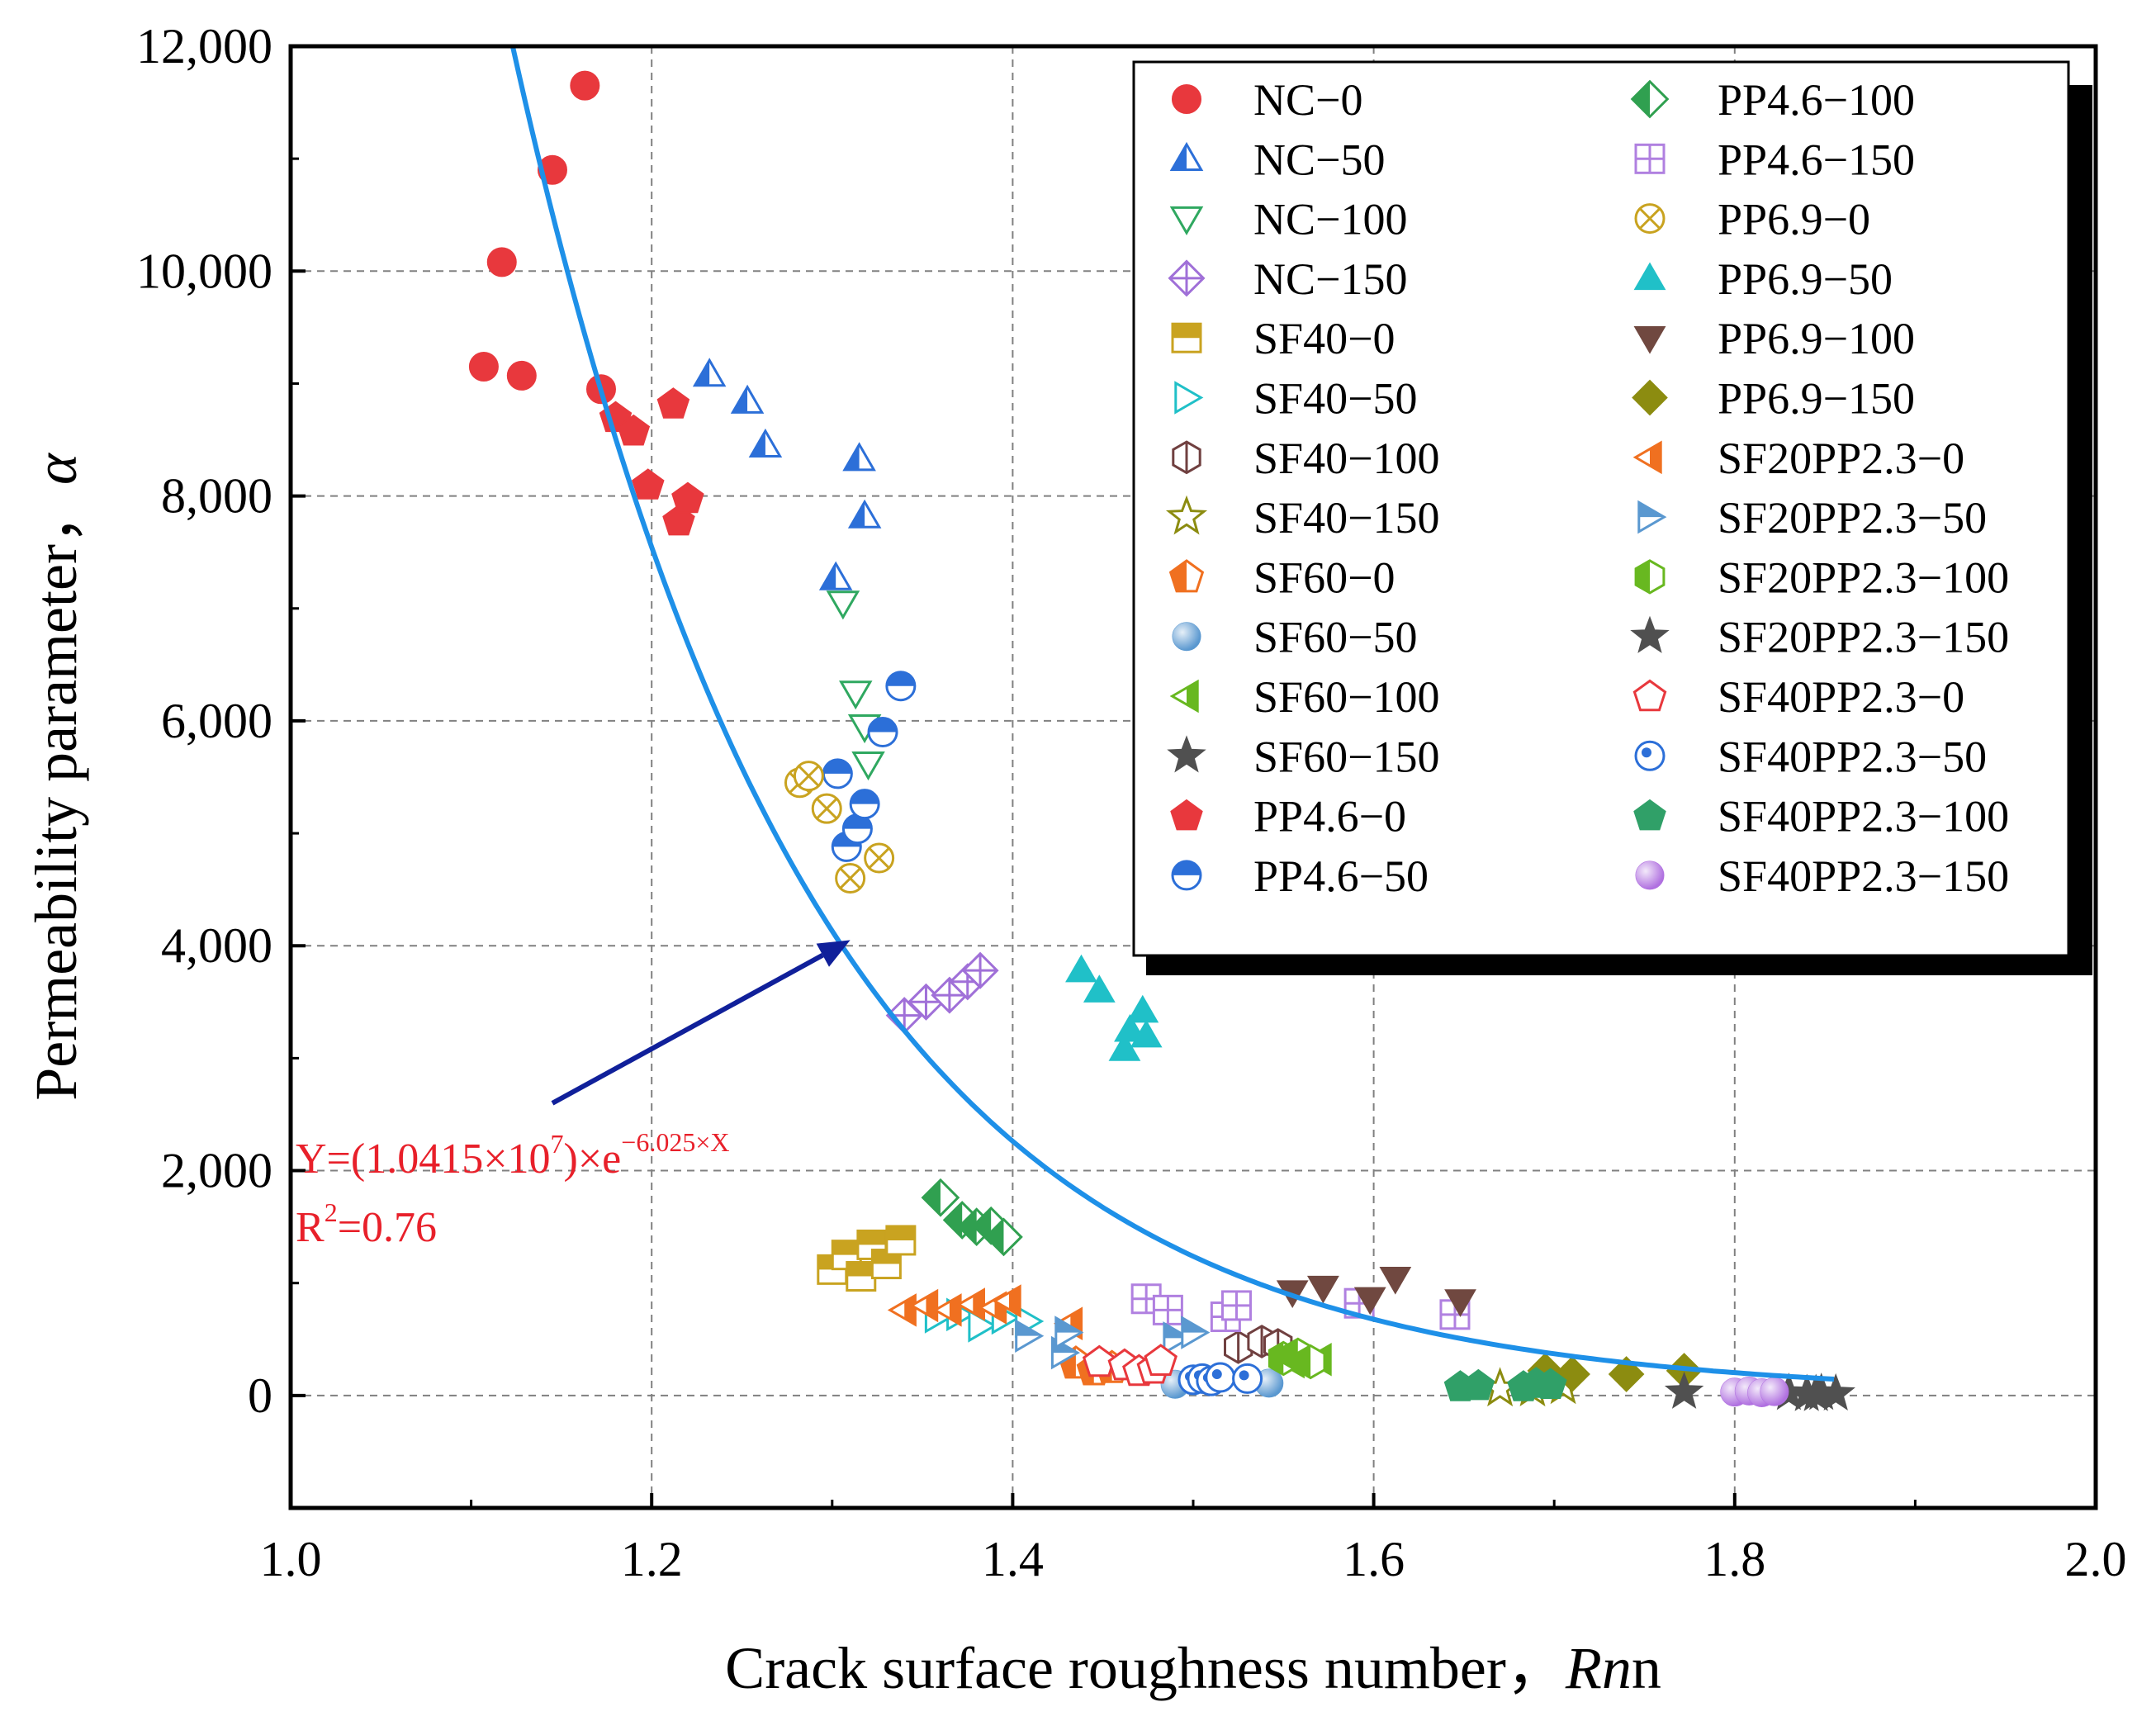 The image size is (2156, 1721). I want to click on legend-entry: SF20PP2.3−0, so click(1798, 458).